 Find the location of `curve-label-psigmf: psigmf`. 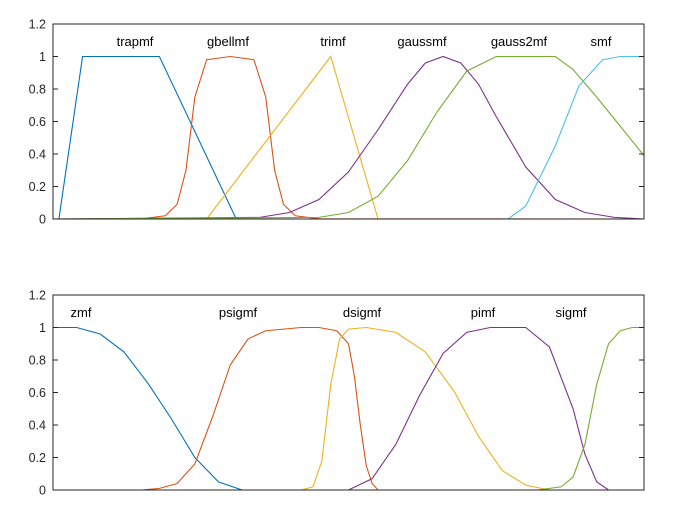

curve-label-psigmf: psigmf is located at coordinates (238, 312).